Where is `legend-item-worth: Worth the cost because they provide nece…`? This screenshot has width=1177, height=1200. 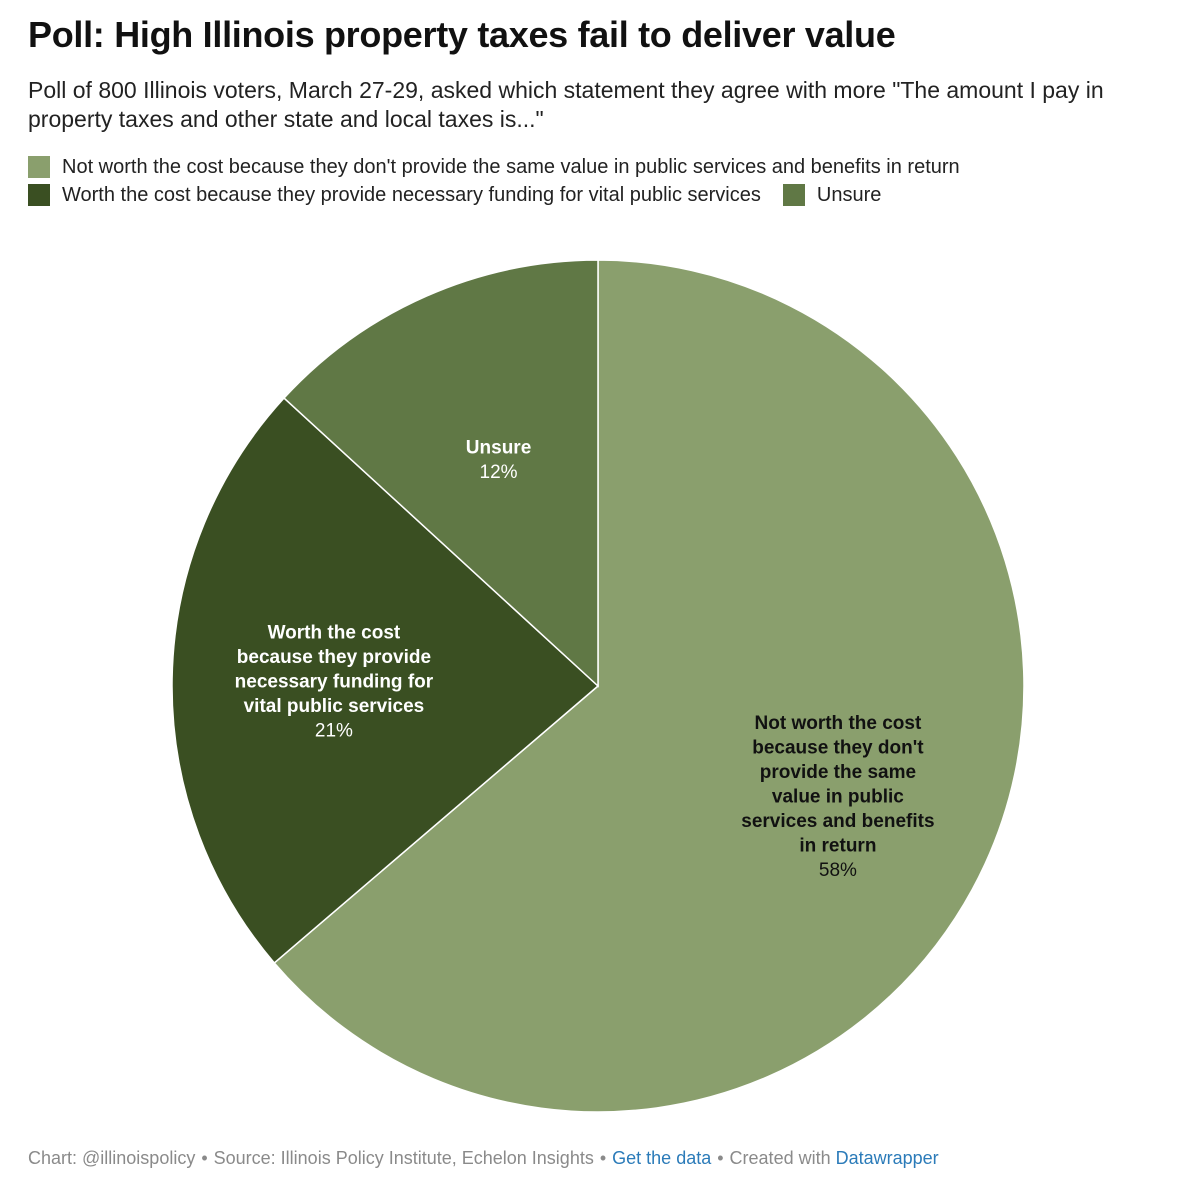 legend-item-worth: Worth the cost because they provide nece… is located at coordinates (394, 195).